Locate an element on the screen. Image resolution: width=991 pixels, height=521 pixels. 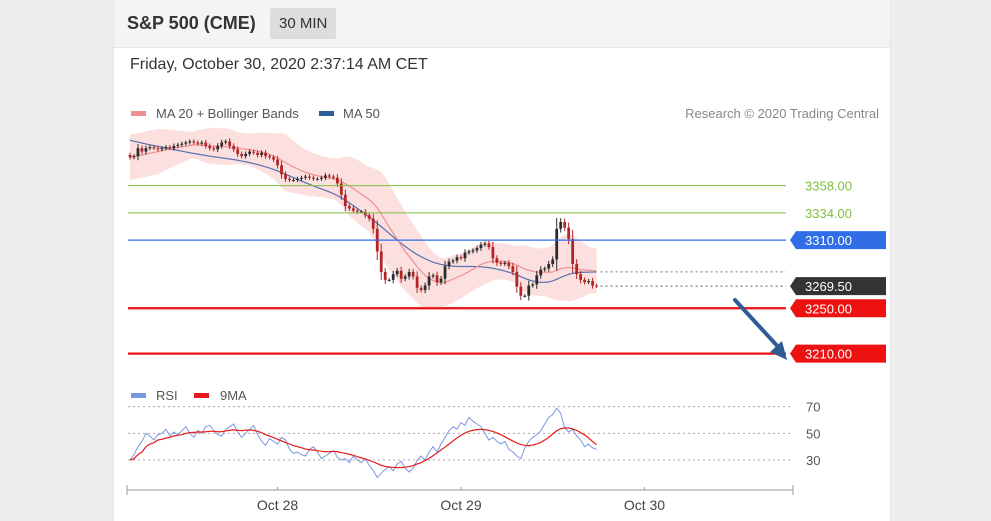
rsi-legend-label: RSI is located at coordinates (167, 395).